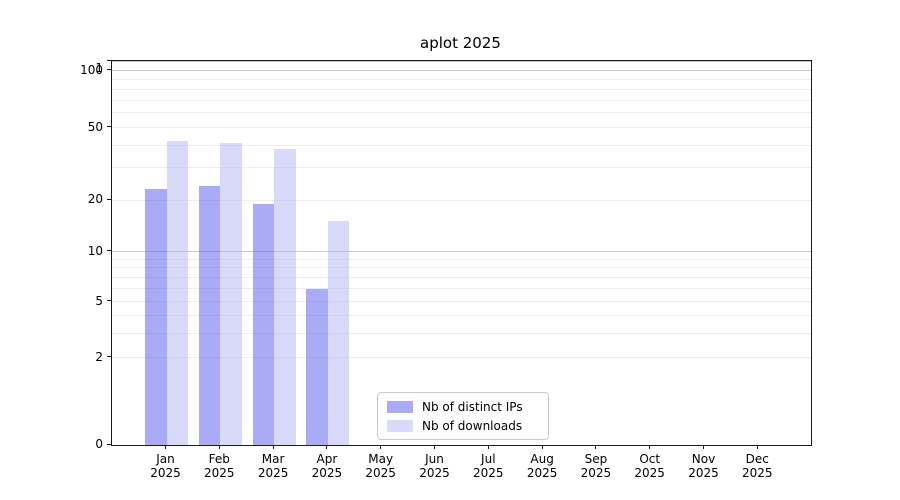  I want to click on x-tick-label: Dec 2025, so click(757, 466).